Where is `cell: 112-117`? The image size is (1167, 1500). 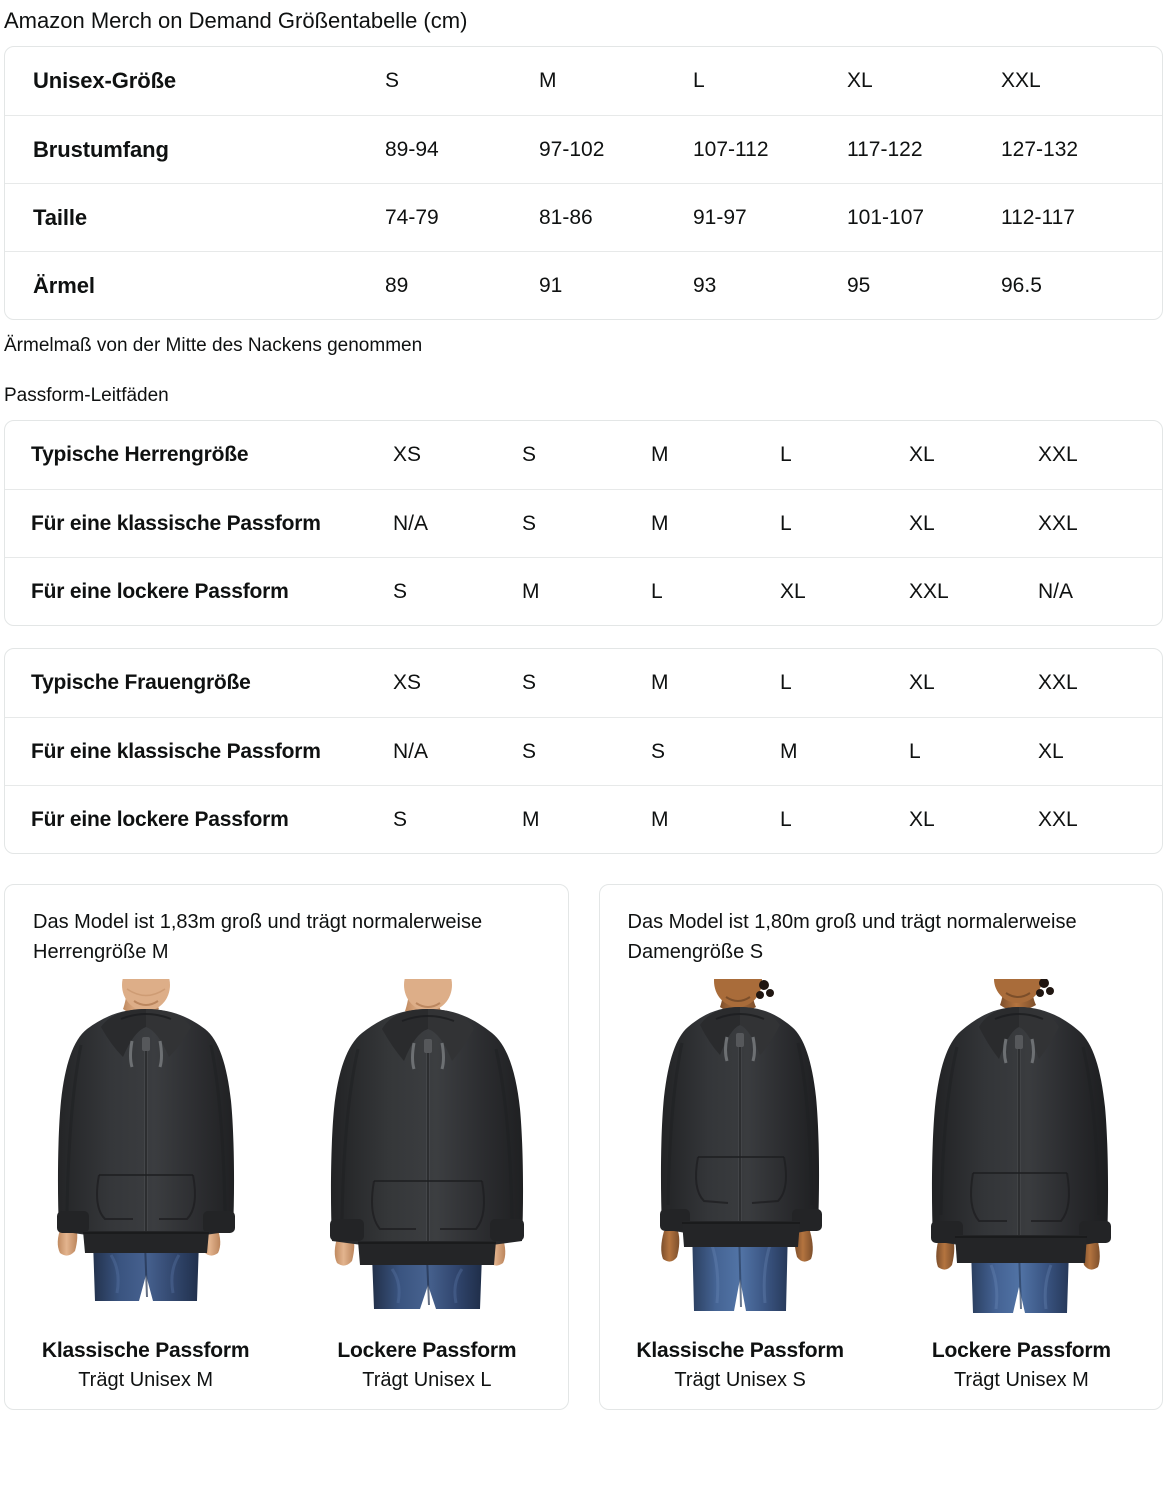 cell: 112-117 is located at coordinates (1038, 217).